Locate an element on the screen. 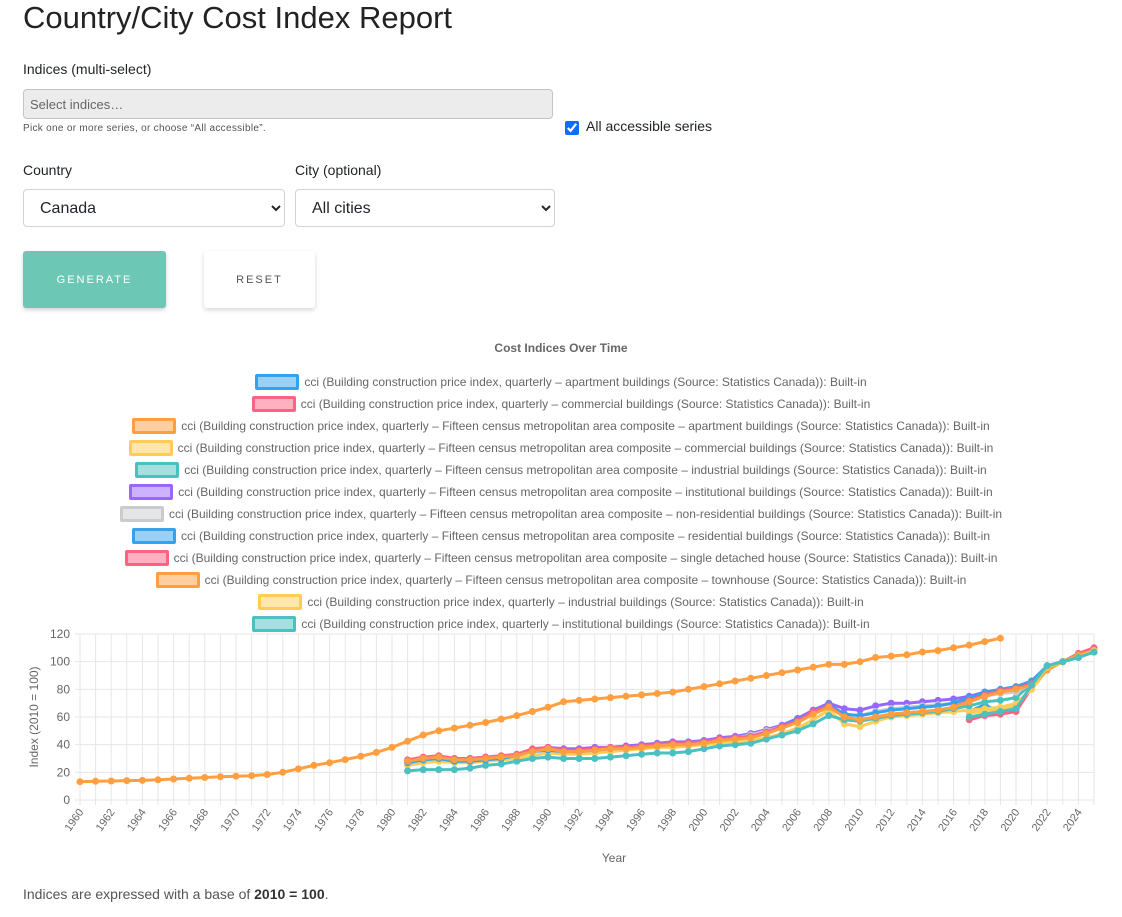 This screenshot has height=917, width=1122. y-tick-label: 100 is located at coordinates (60, 662).